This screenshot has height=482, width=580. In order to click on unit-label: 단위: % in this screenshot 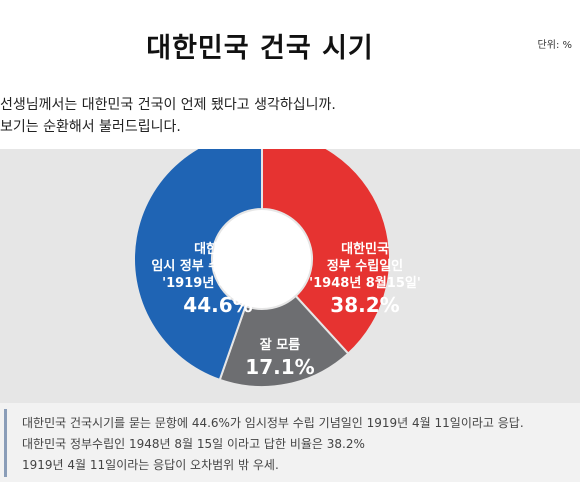, I will do `click(554, 45)`.